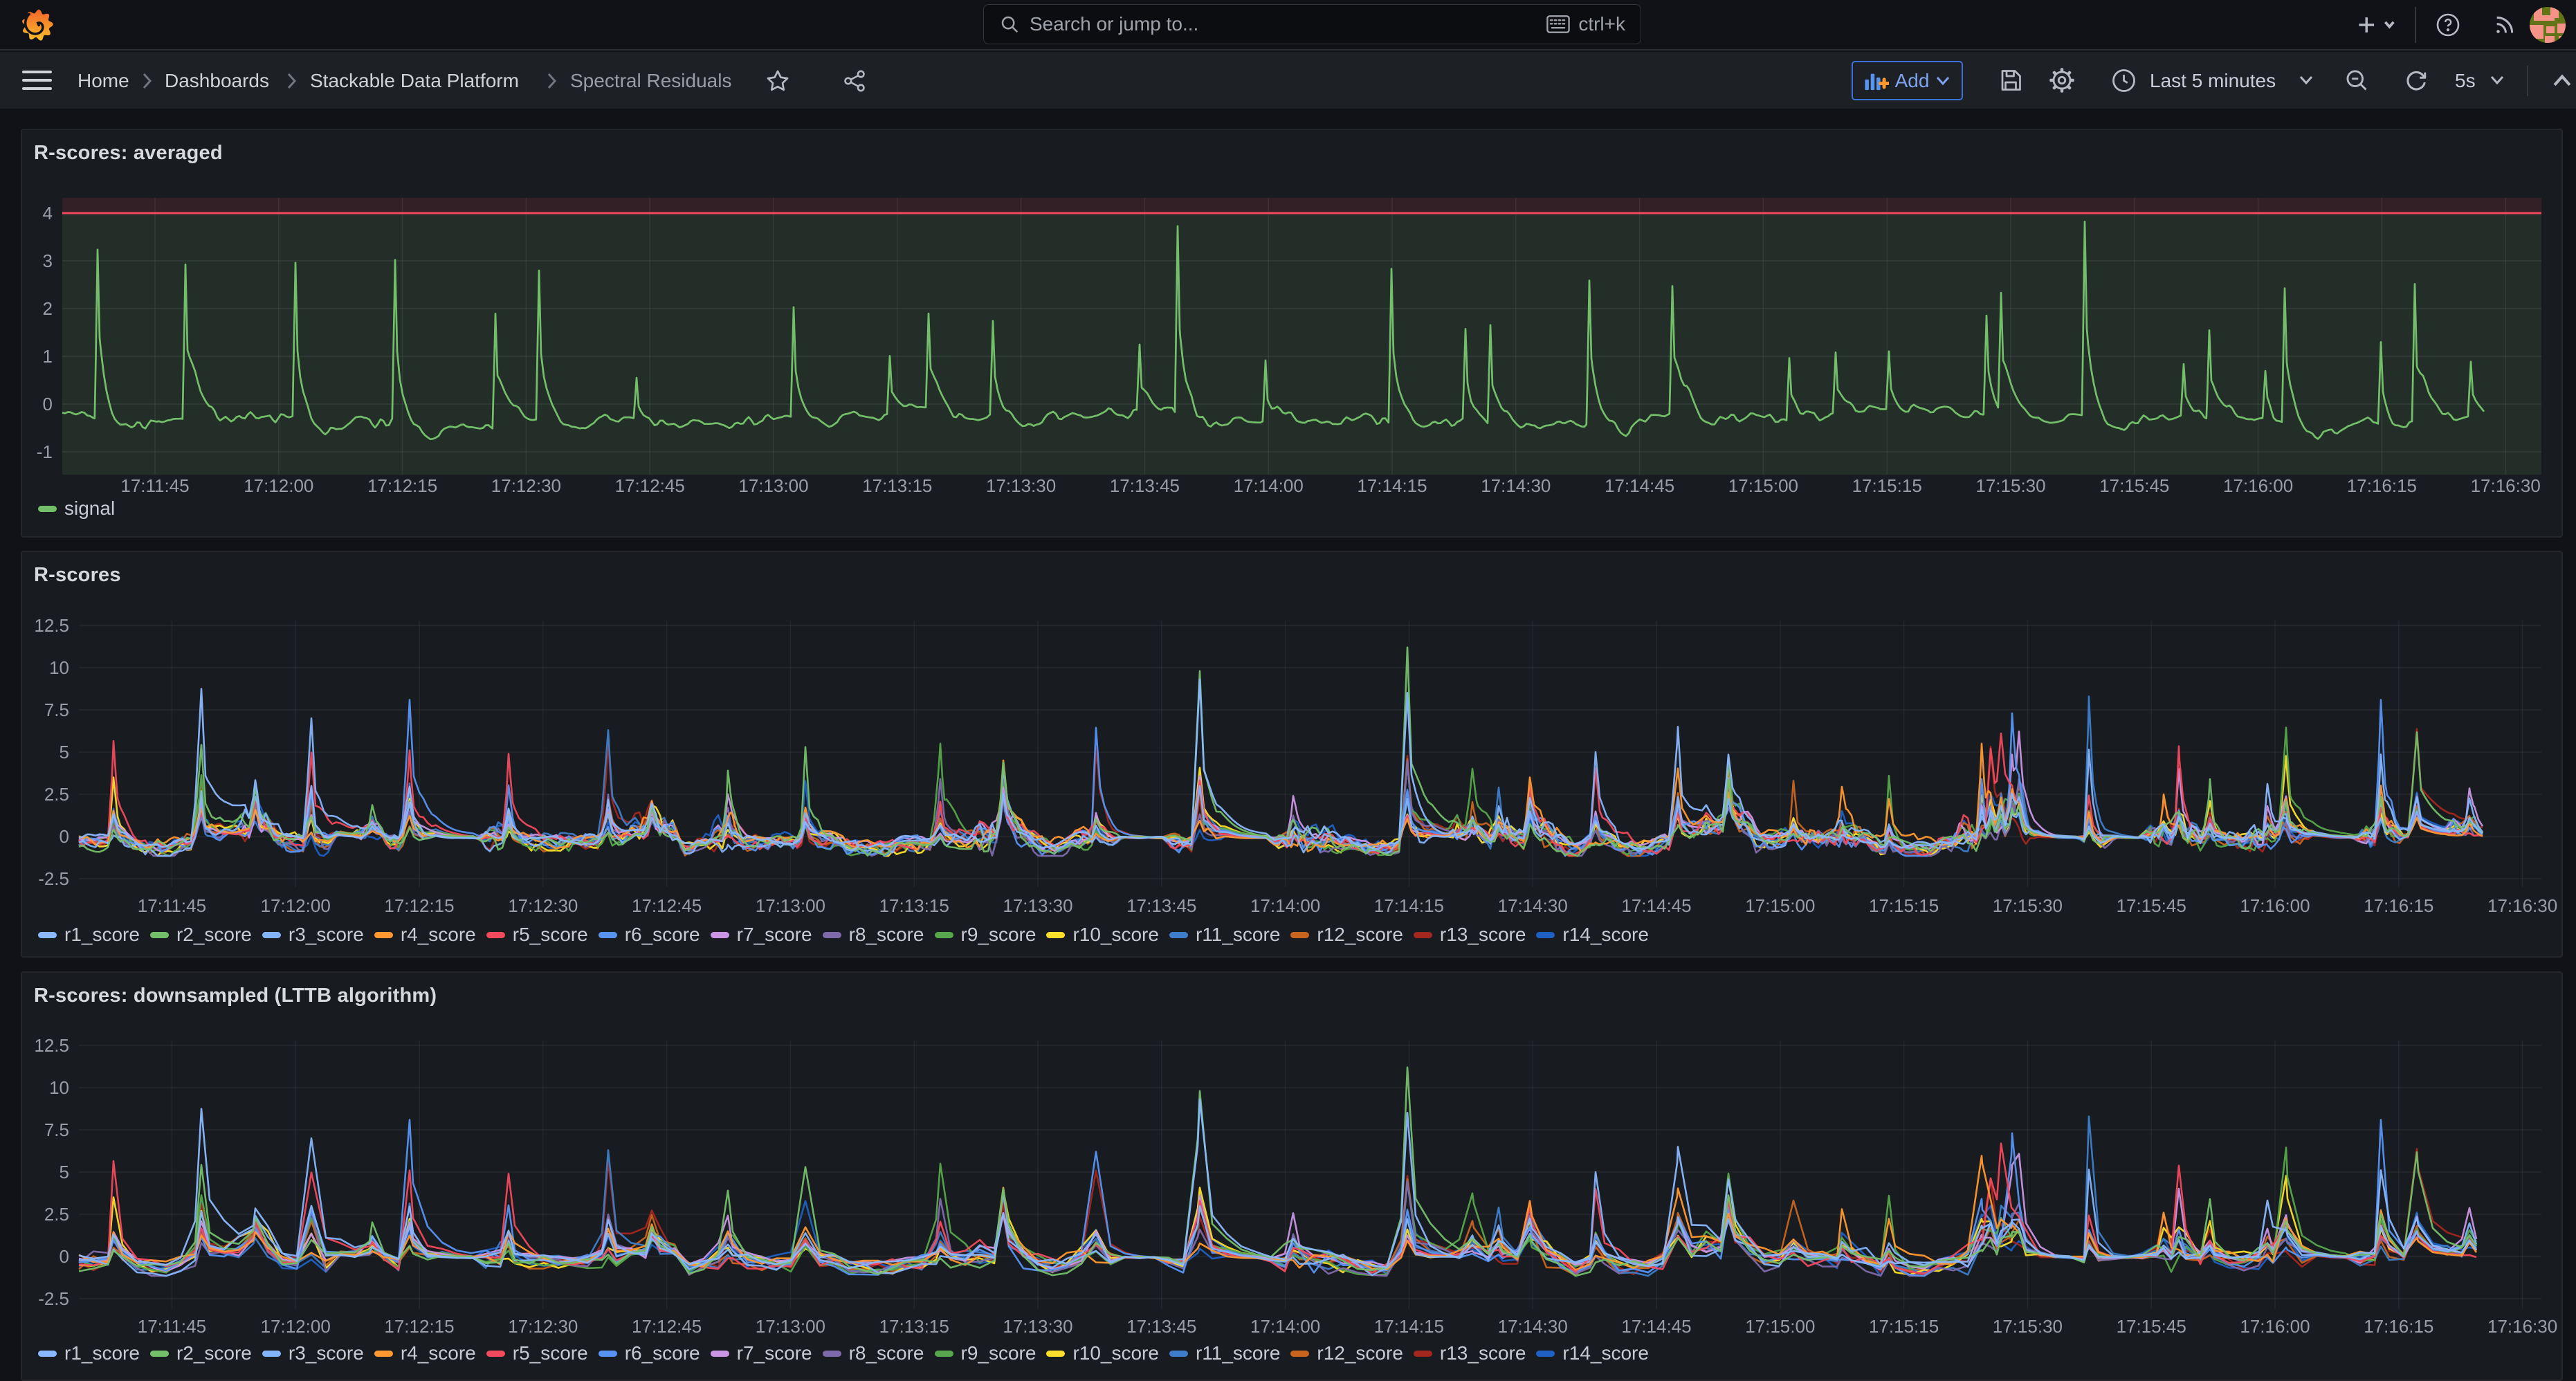 This screenshot has width=2576, height=1381. Describe the element at coordinates (48, 357) in the screenshot. I see `svg-text: 1` at that location.